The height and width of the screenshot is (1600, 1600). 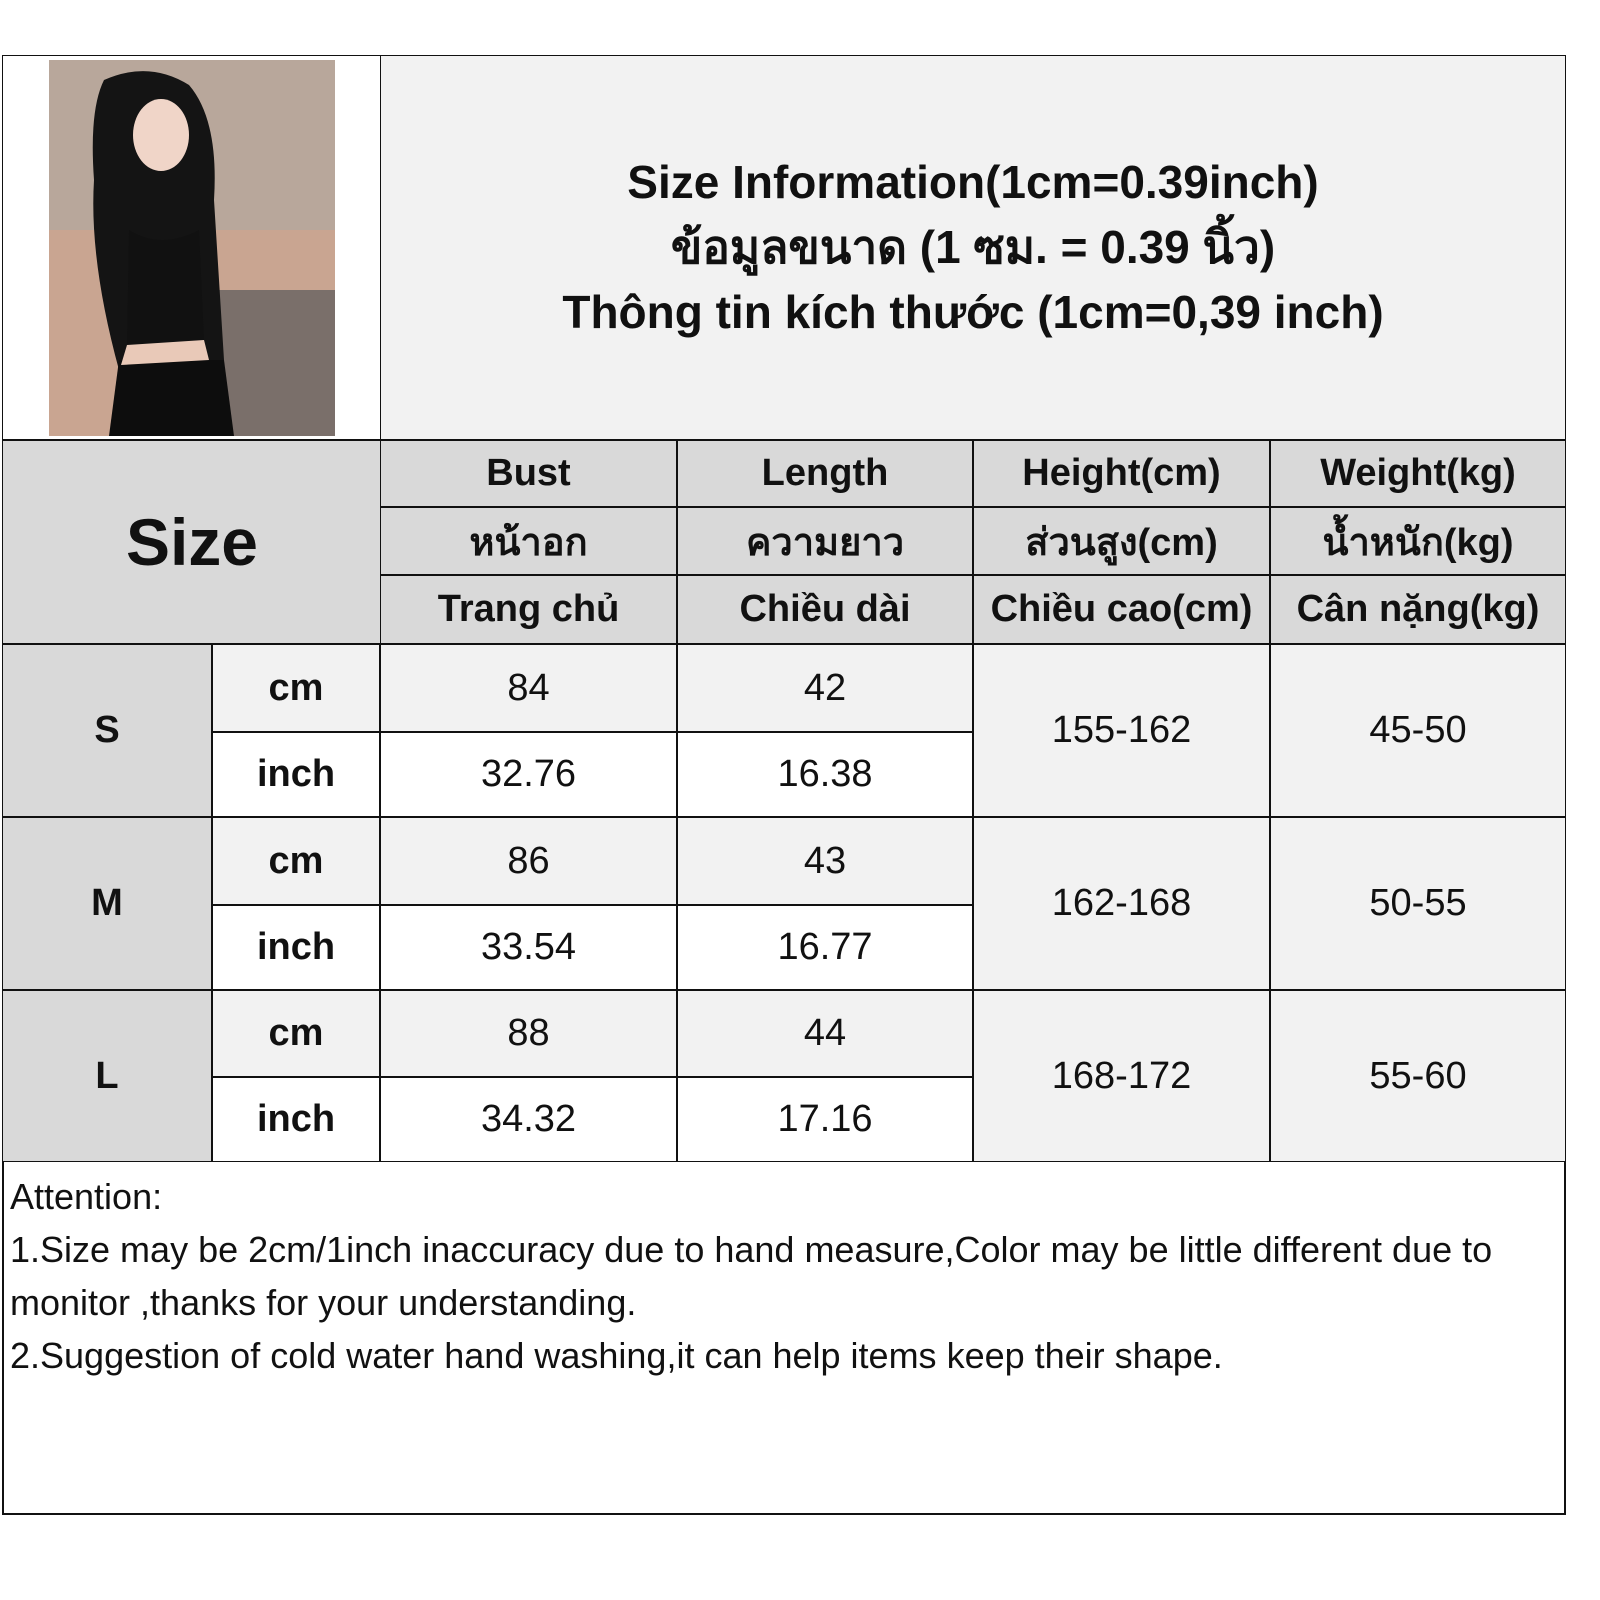 I want to click on length-cm: 42, so click(x=825, y=688).